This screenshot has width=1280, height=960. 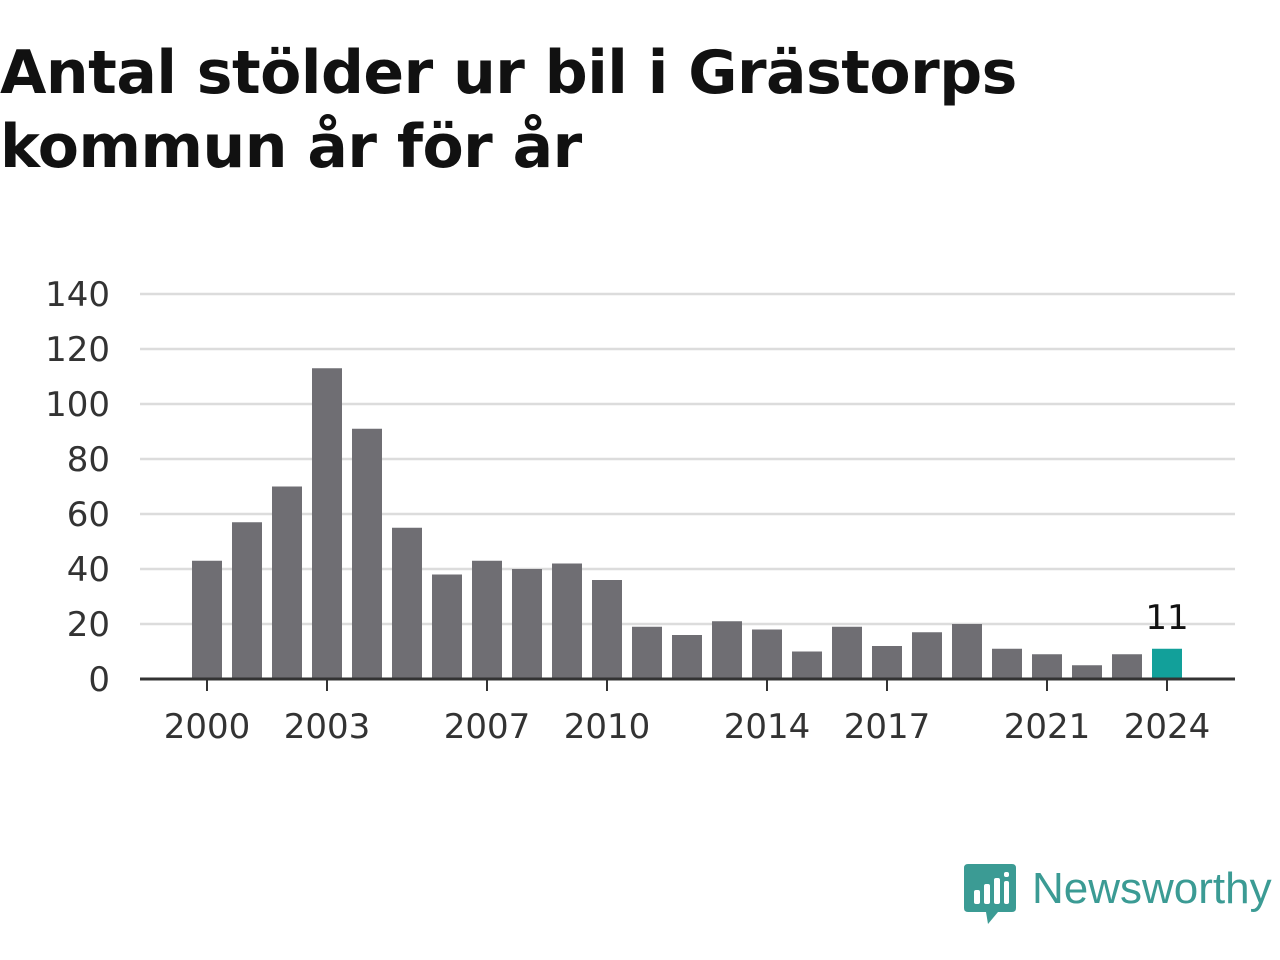 What do you see at coordinates (77, 295) in the screenshot?
I see `y-tick-label: 140` at bounding box center [77, 295].